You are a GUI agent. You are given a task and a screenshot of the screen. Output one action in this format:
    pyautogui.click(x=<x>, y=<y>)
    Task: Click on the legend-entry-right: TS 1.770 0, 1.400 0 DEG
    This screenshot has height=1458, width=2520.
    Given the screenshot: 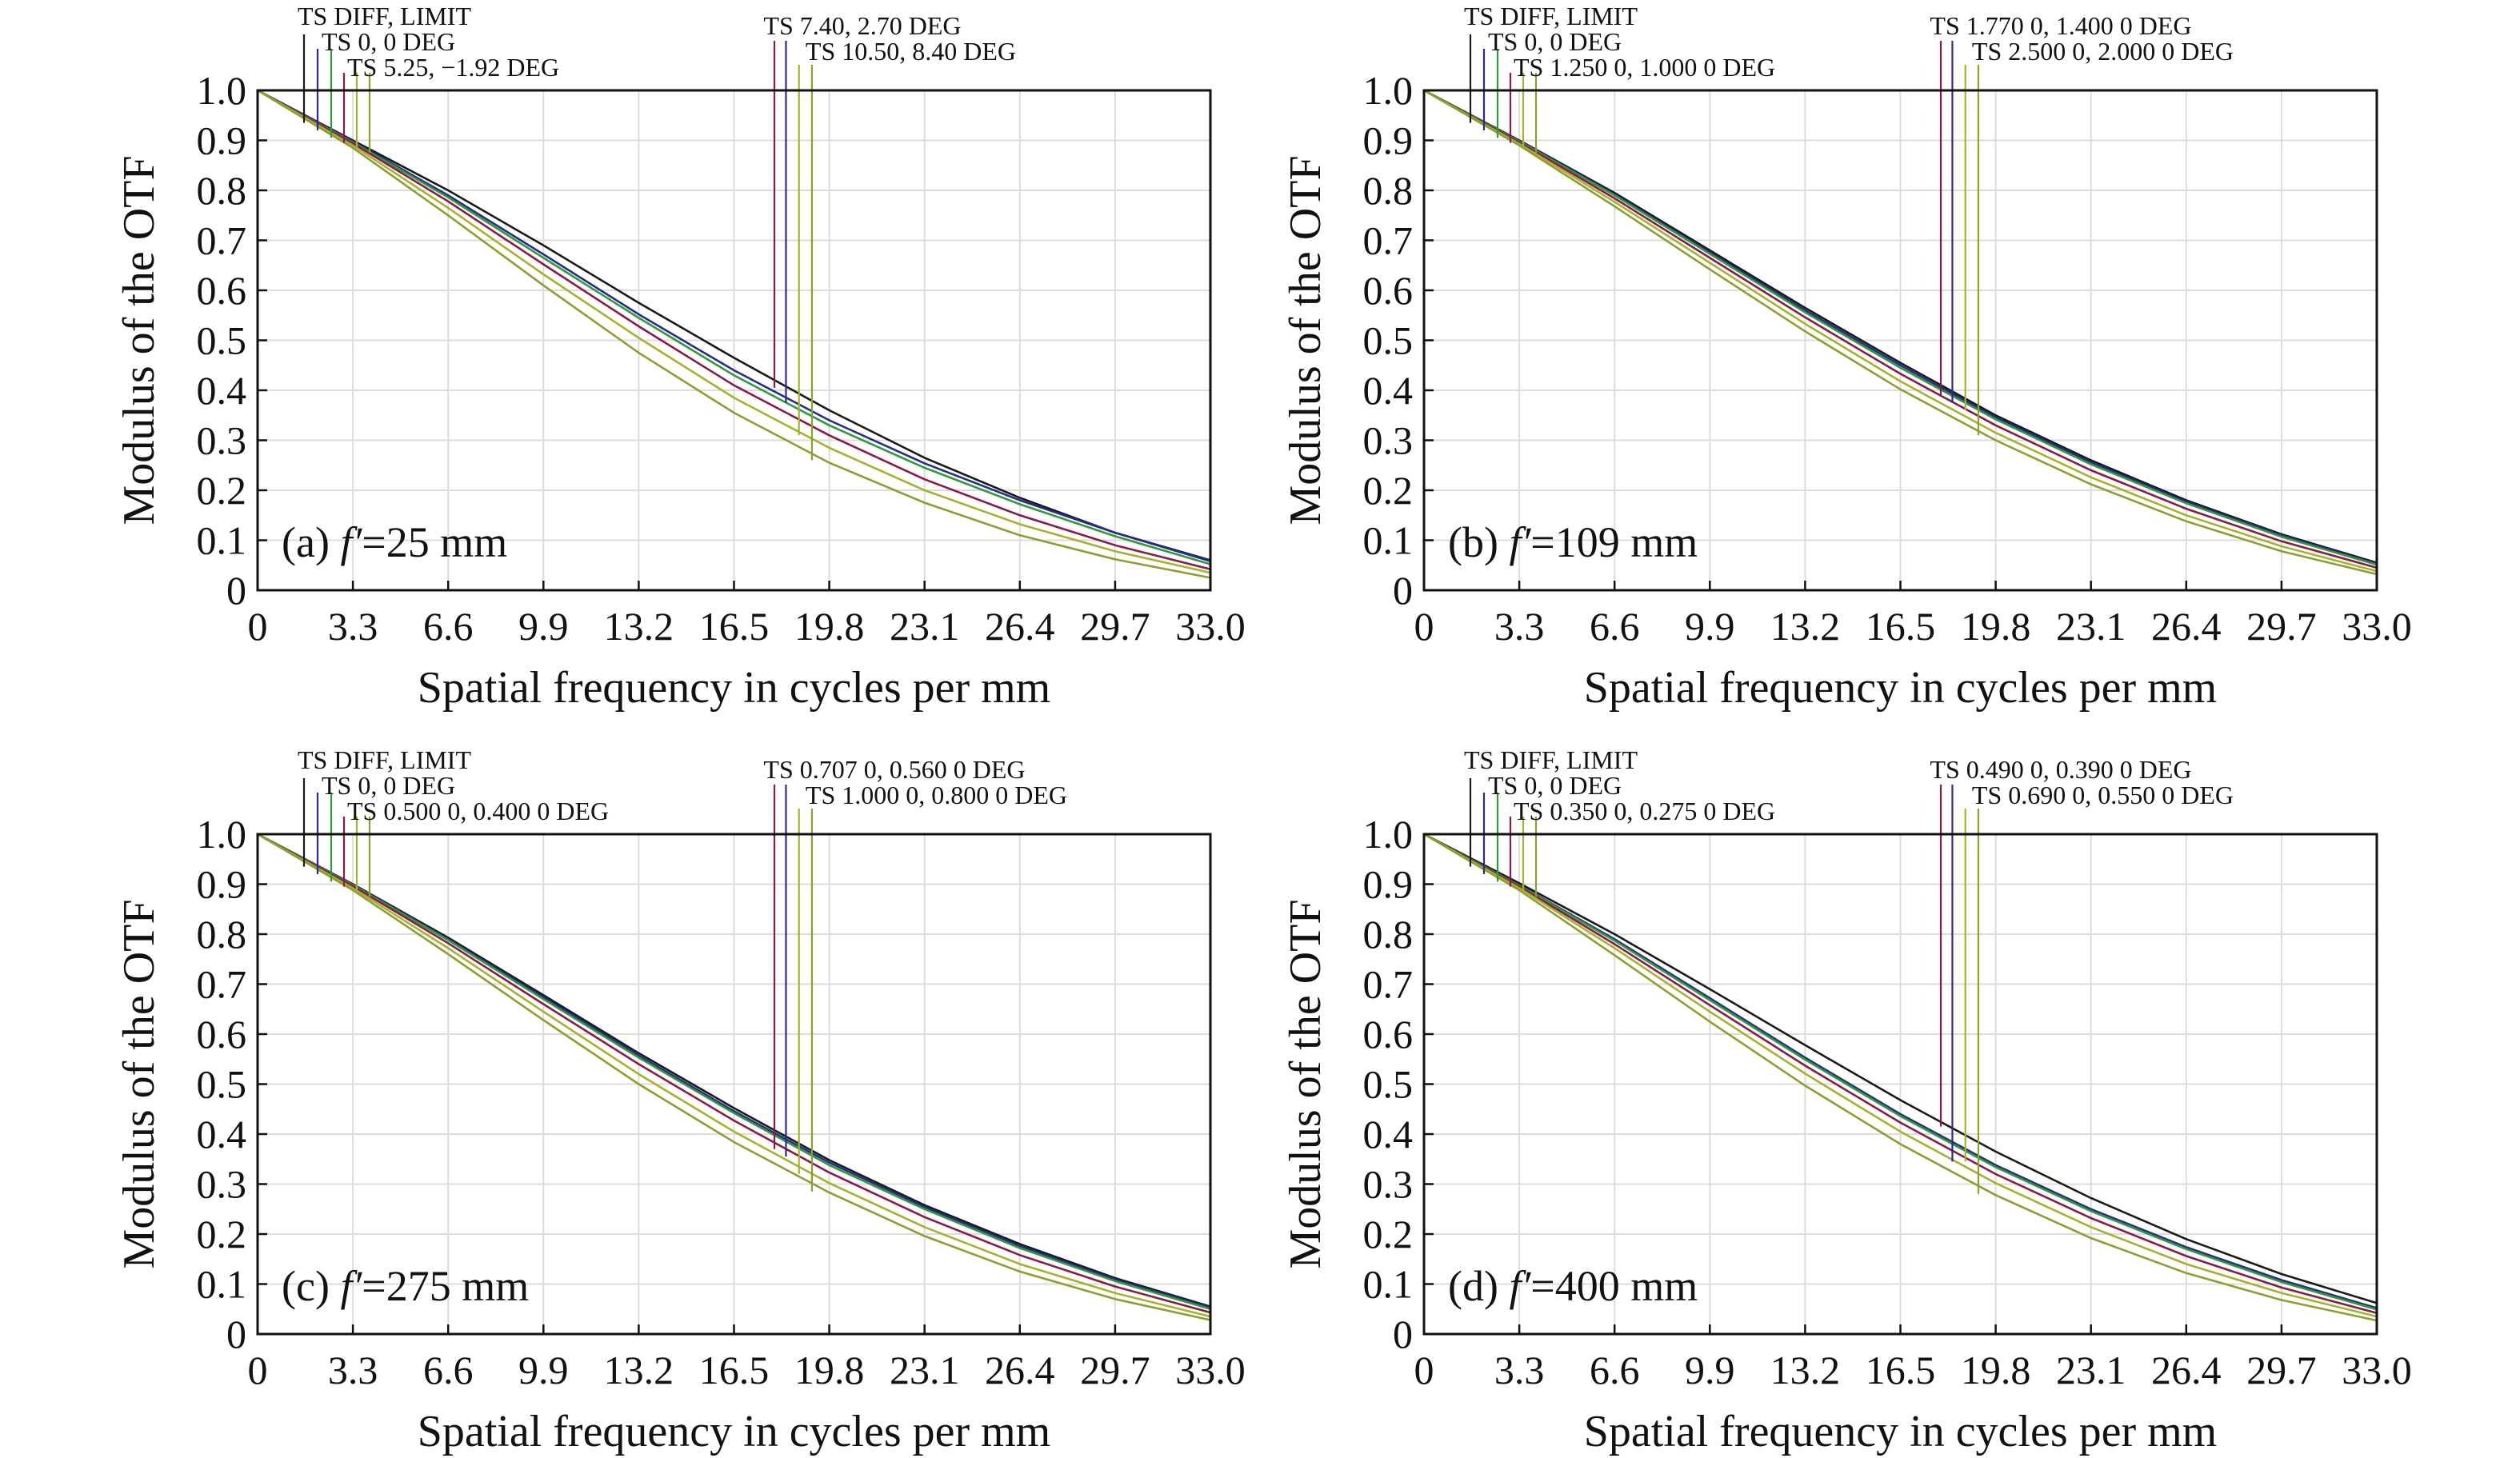 What is the action you would take?
    pyautogui.click(x=2060, y=26)
    